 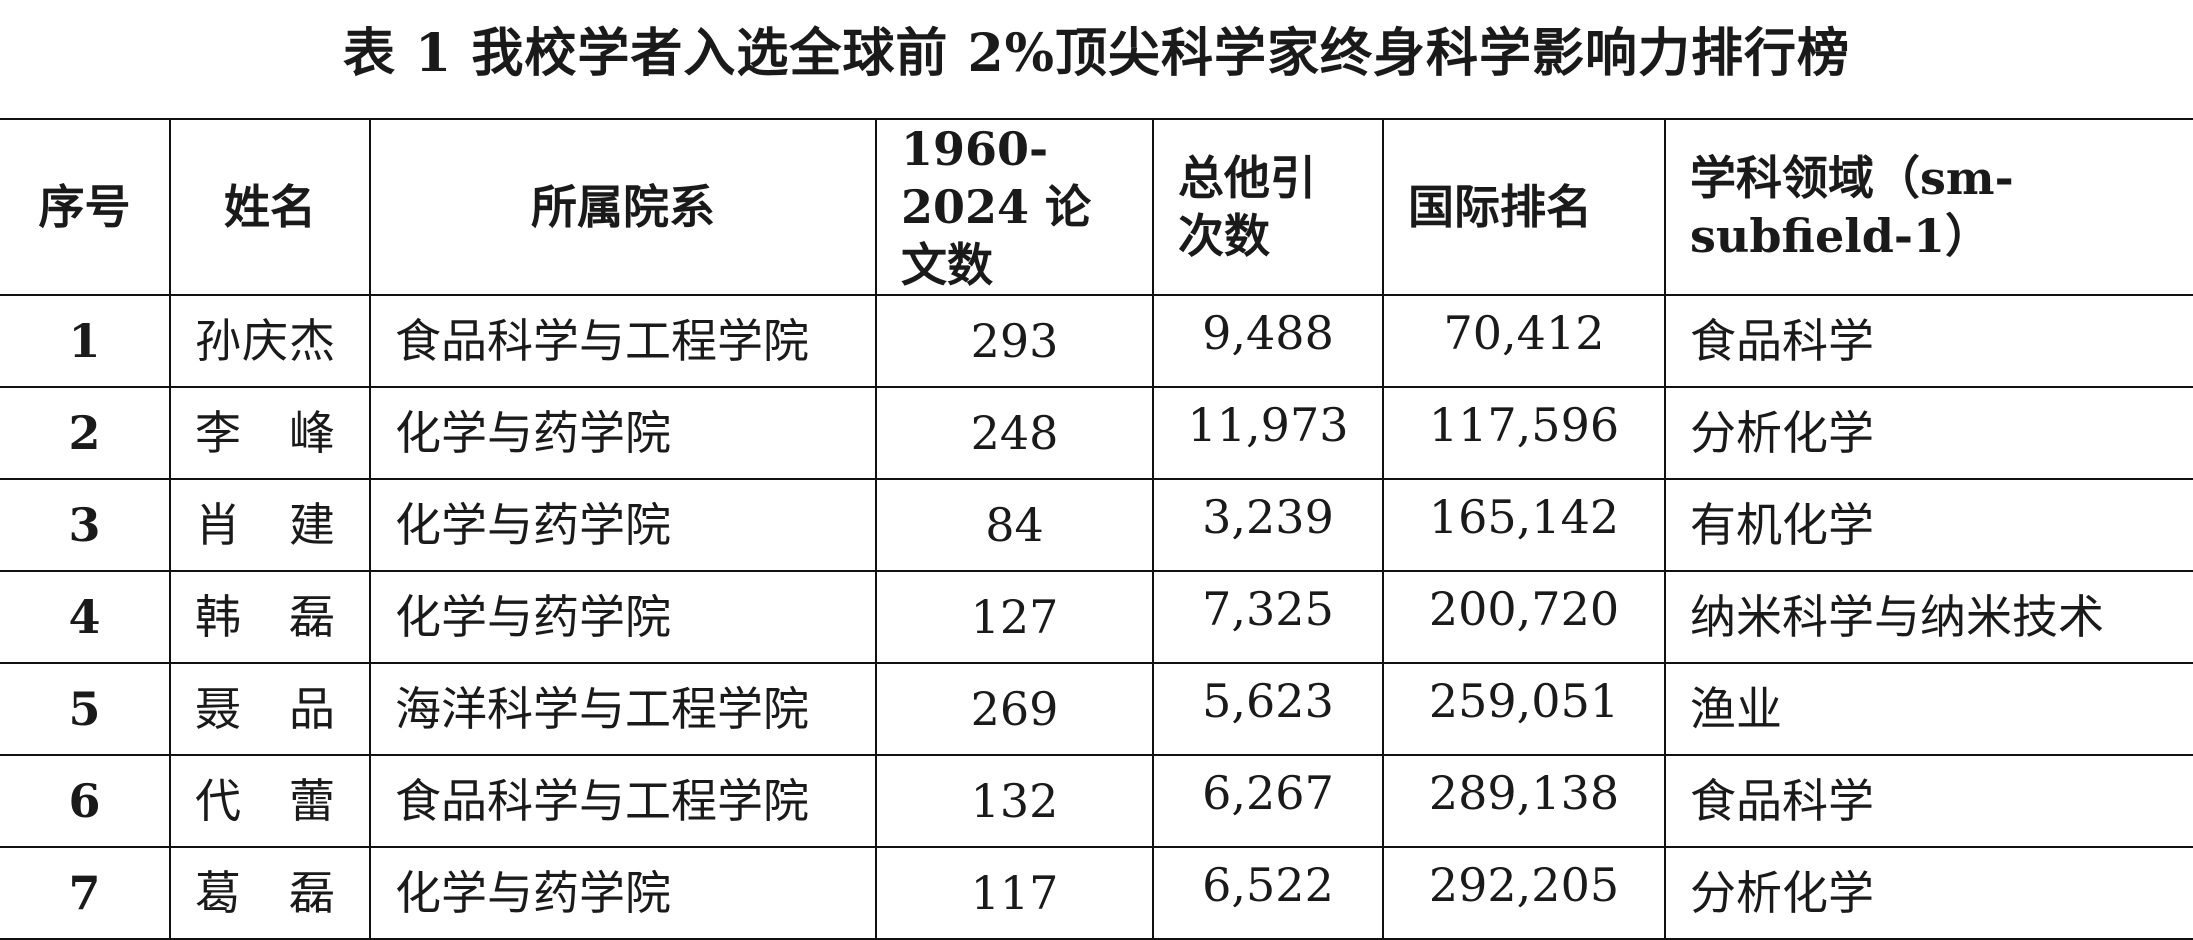 I want to click on scholar-name-cell: 聂 品, so click(x=270, y=709).